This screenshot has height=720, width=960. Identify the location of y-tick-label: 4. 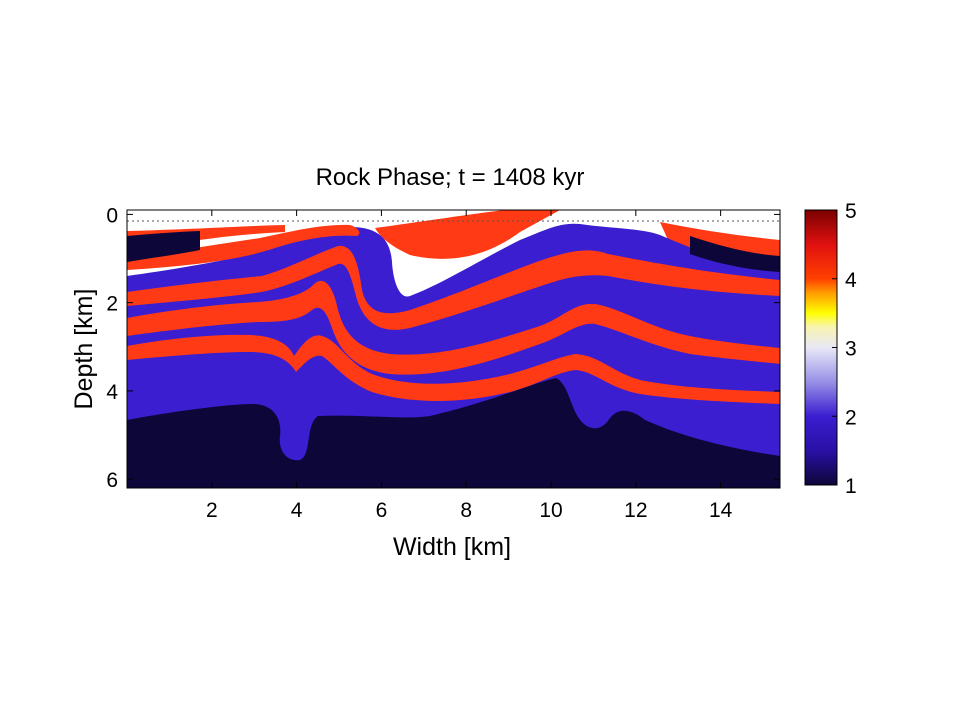
(112, 392).